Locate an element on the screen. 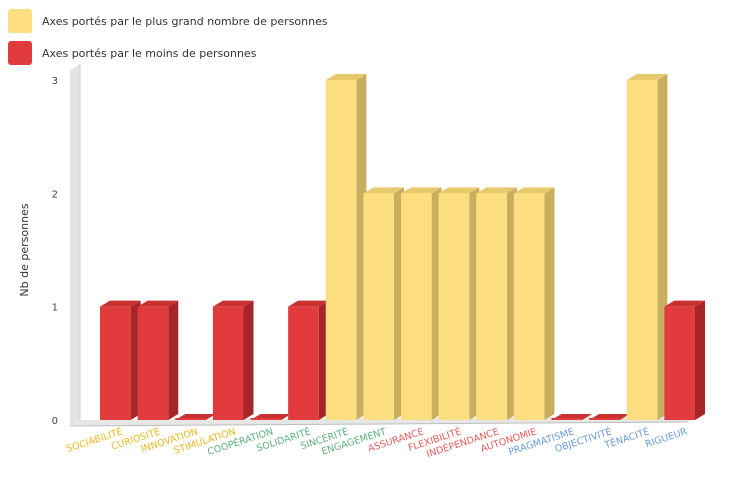  bar-low-5-top is located at coordinates (308, 303).